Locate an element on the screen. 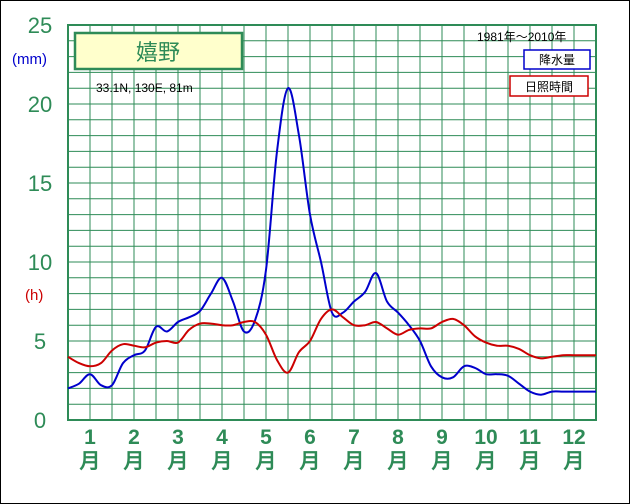 This screenshot has height=504, width=630. sunshine-unit-label: (h) is located at coordinates (34, 295).